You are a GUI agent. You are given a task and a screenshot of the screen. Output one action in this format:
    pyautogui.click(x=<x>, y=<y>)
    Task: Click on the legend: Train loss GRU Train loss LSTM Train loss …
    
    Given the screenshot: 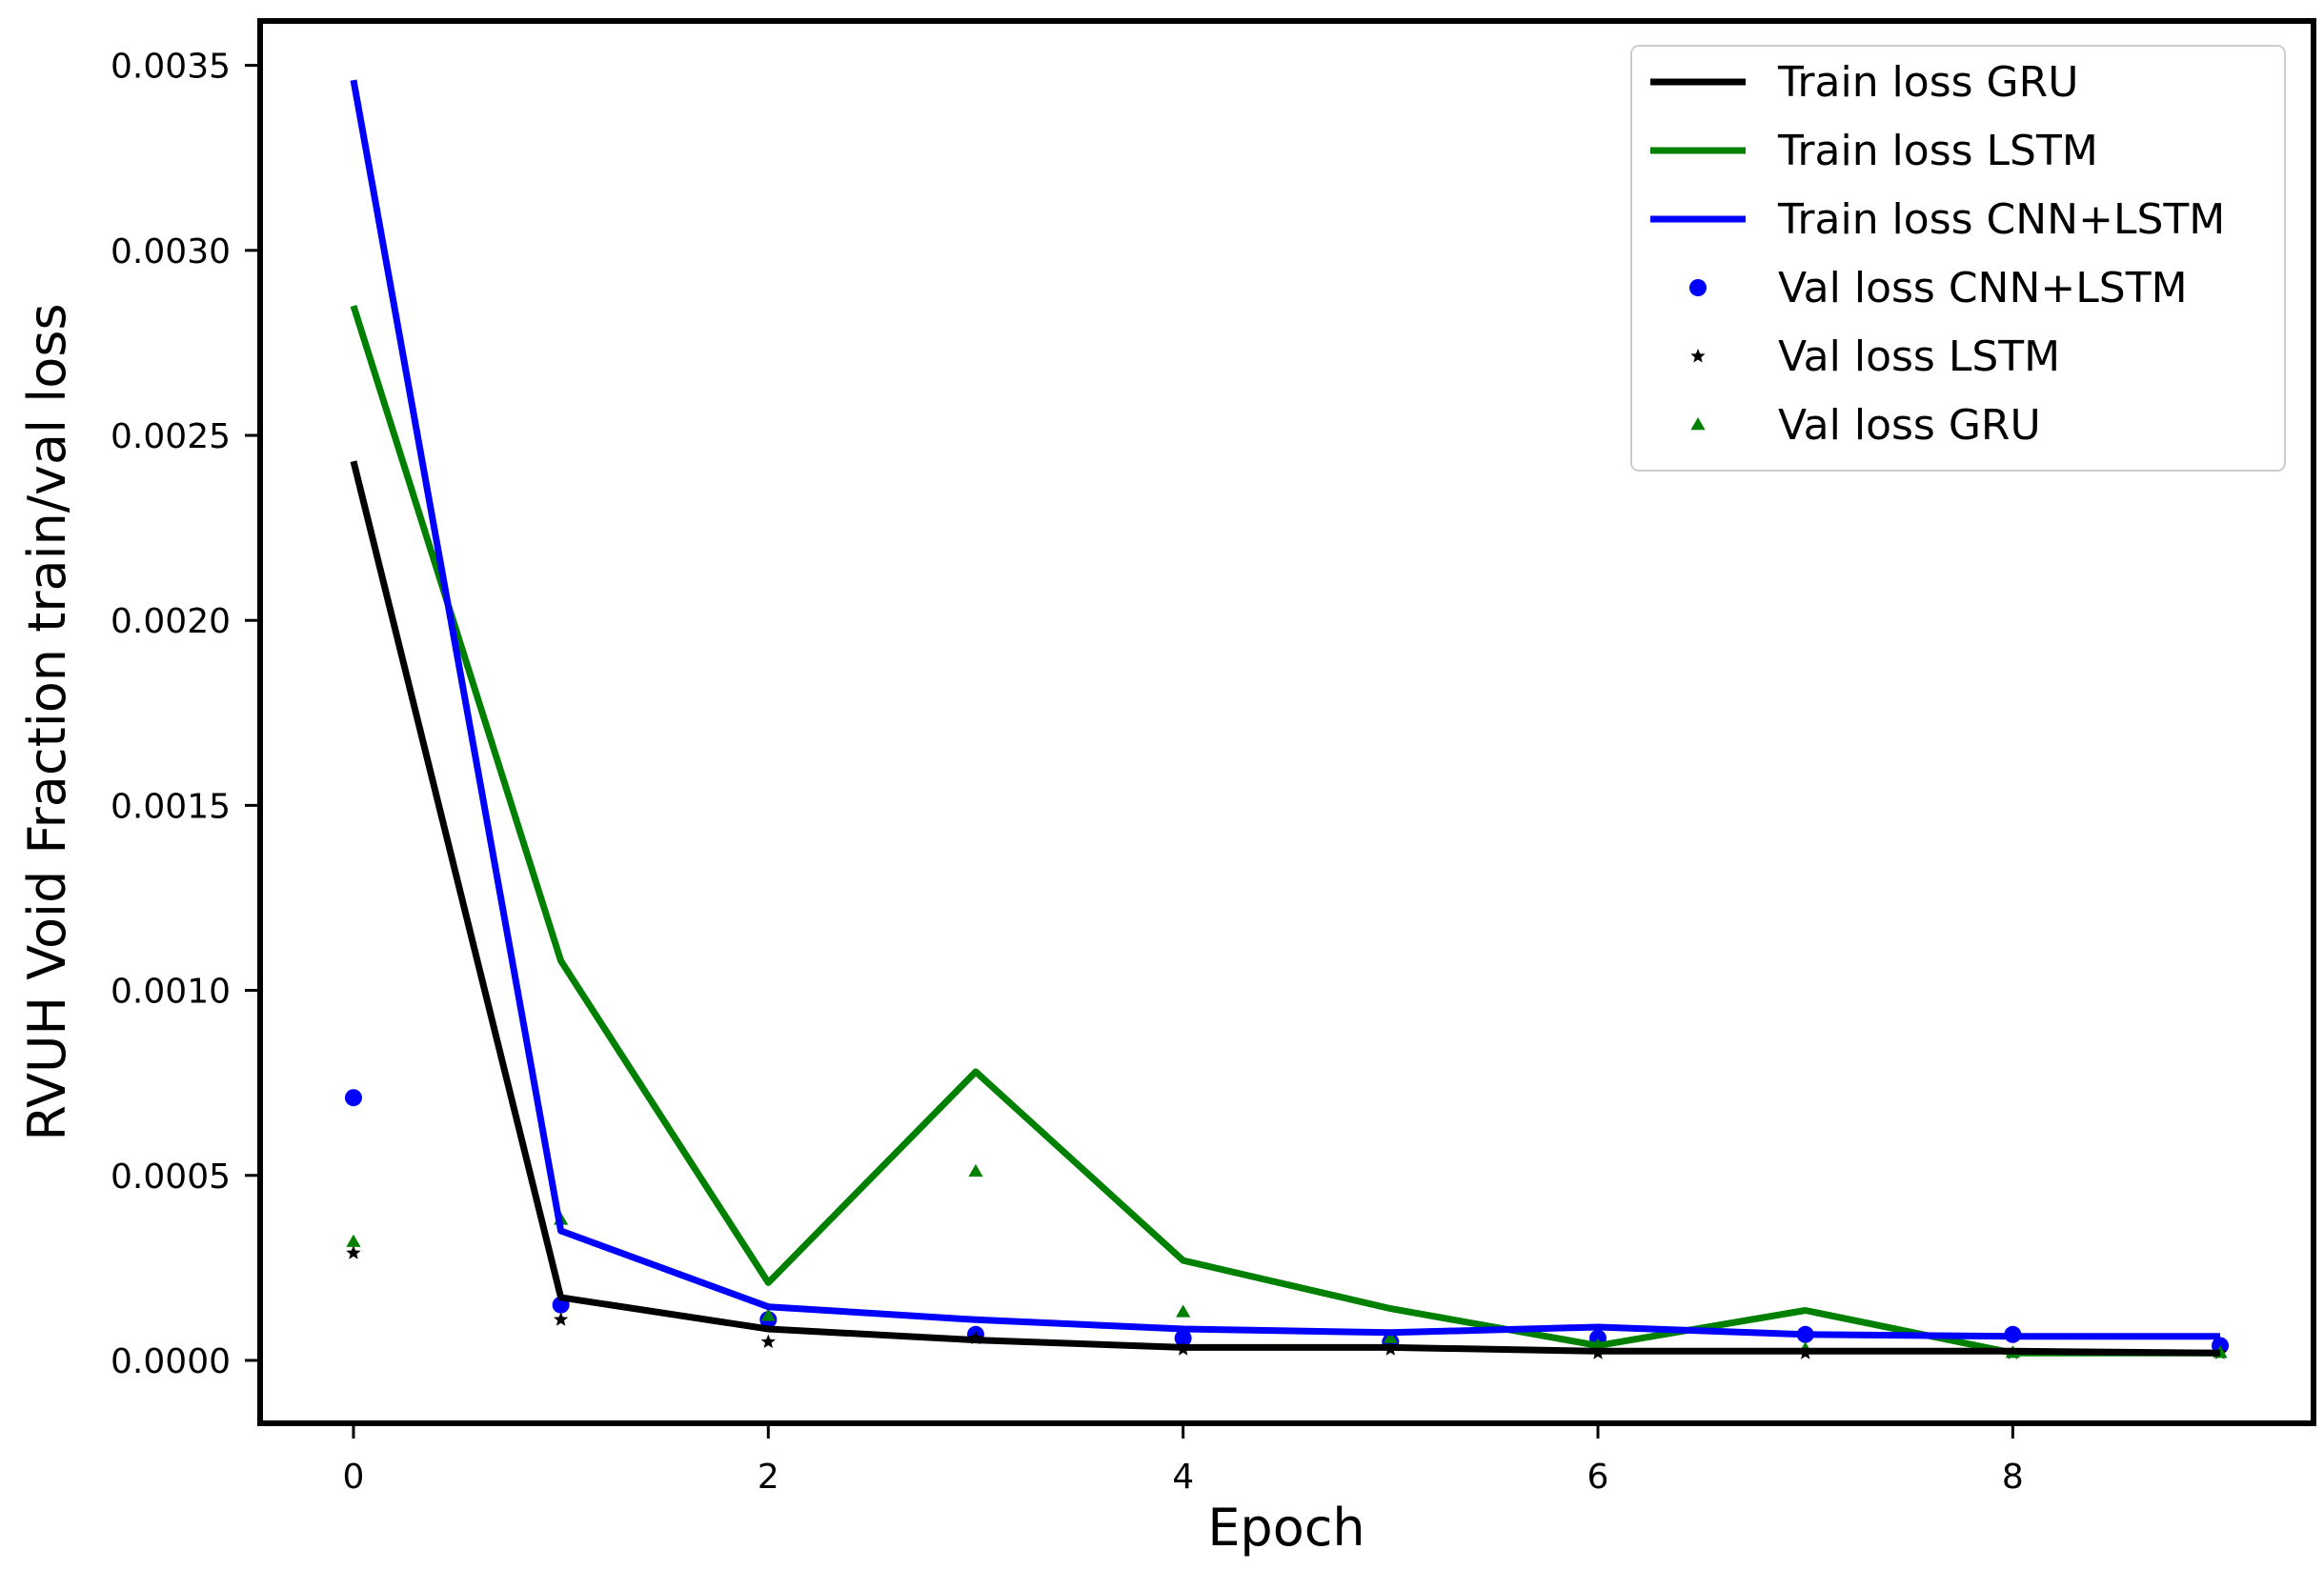 What is the action you would take?
    pyautogui.click(x=1958, y=258)
    